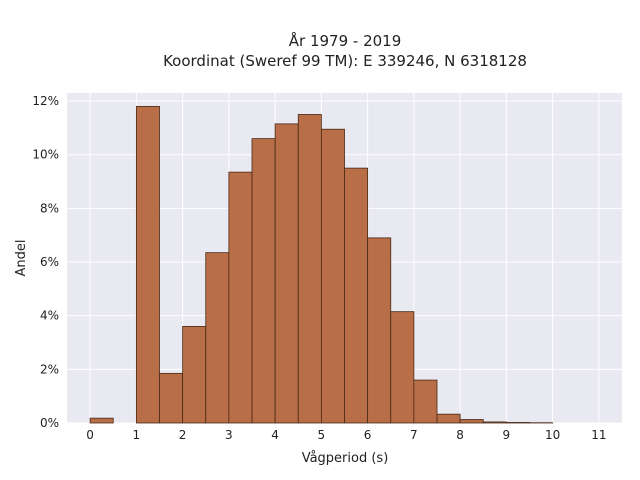  Describe the element at coordinates (275, 435) in the screenshot. I see `x-tick-label: 4` at that location.